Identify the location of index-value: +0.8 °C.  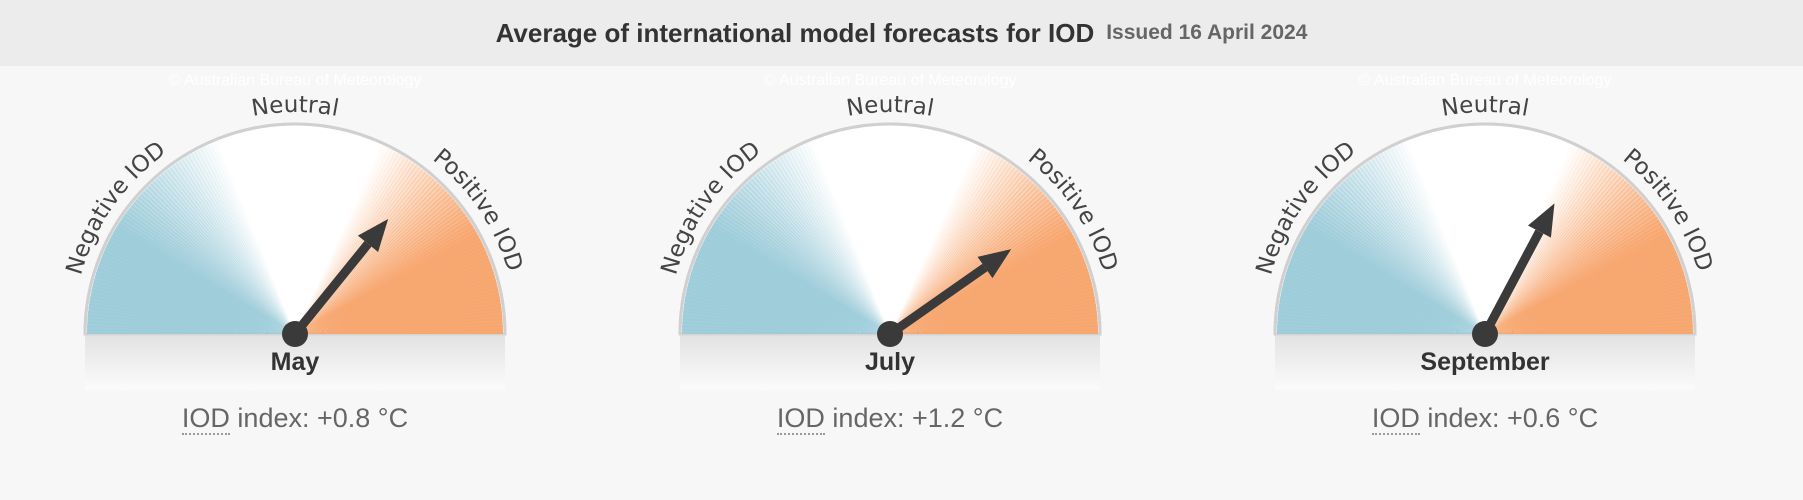
(362, 418).